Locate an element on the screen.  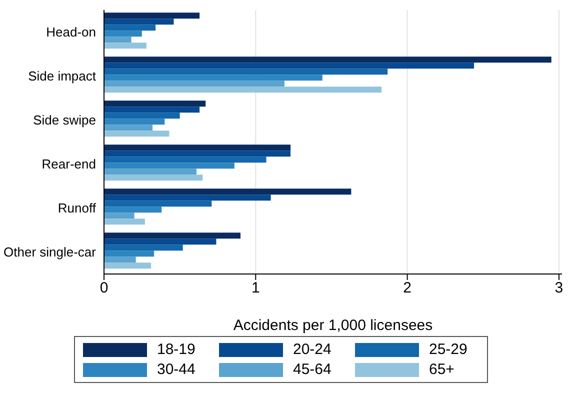
legend-label: 65+ is located at coordinates (442, 369).